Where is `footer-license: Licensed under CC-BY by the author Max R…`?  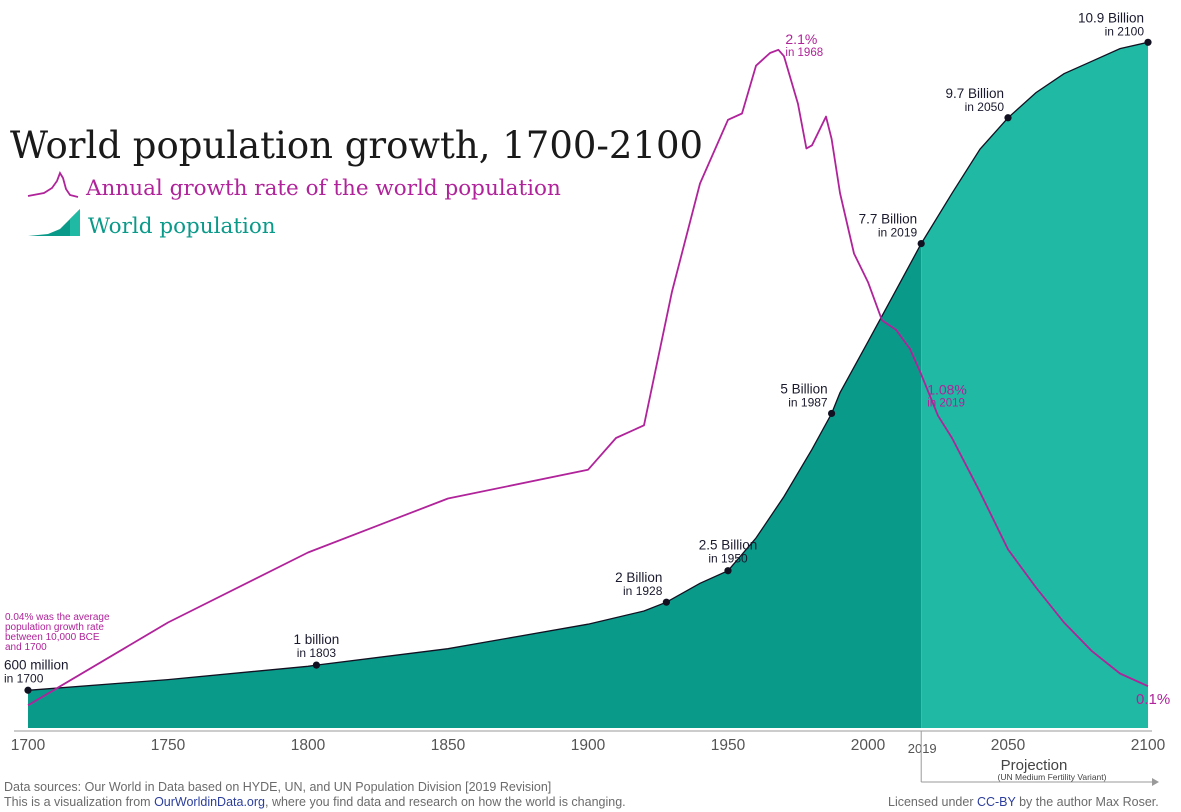
footer-license: Licensed under CC-BY by the author Max R… is located at coordinates (1023, 802).